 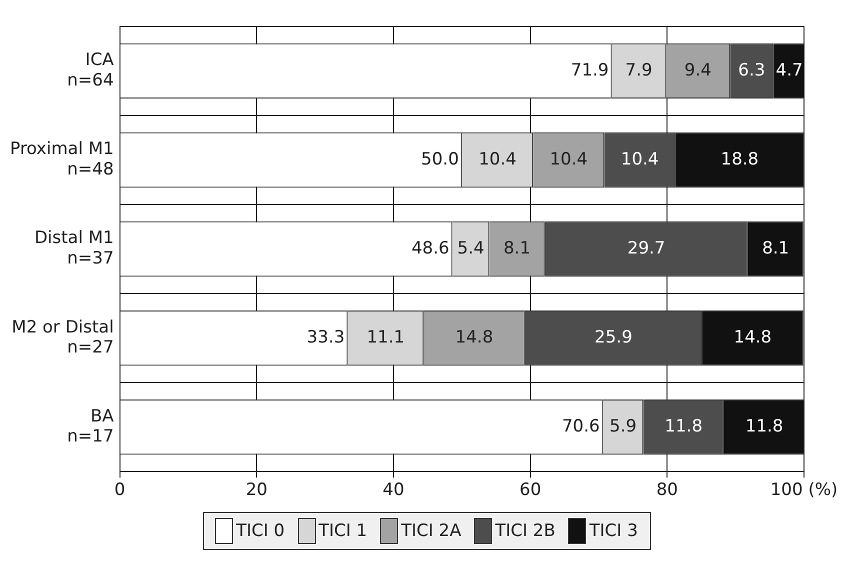 What do you see at coordinates (431, 531) in the screenshot?
I see `legend-label: TICI 2A` at bounding box center [431, 531].